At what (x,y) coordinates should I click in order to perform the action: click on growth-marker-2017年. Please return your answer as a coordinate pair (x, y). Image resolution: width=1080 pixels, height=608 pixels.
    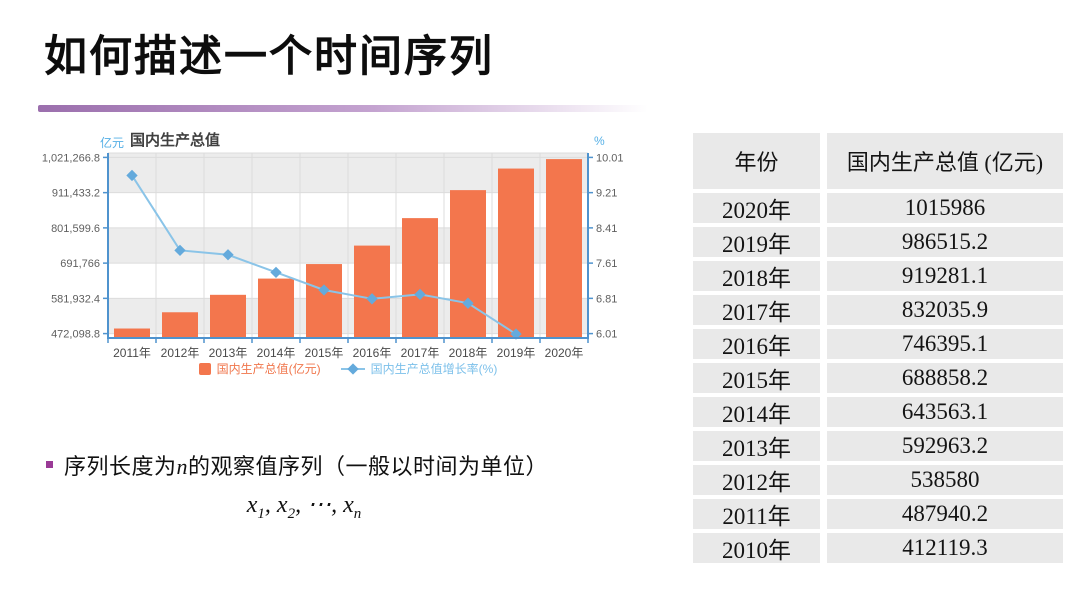
    Looking at the image, I should click on (420, 294).